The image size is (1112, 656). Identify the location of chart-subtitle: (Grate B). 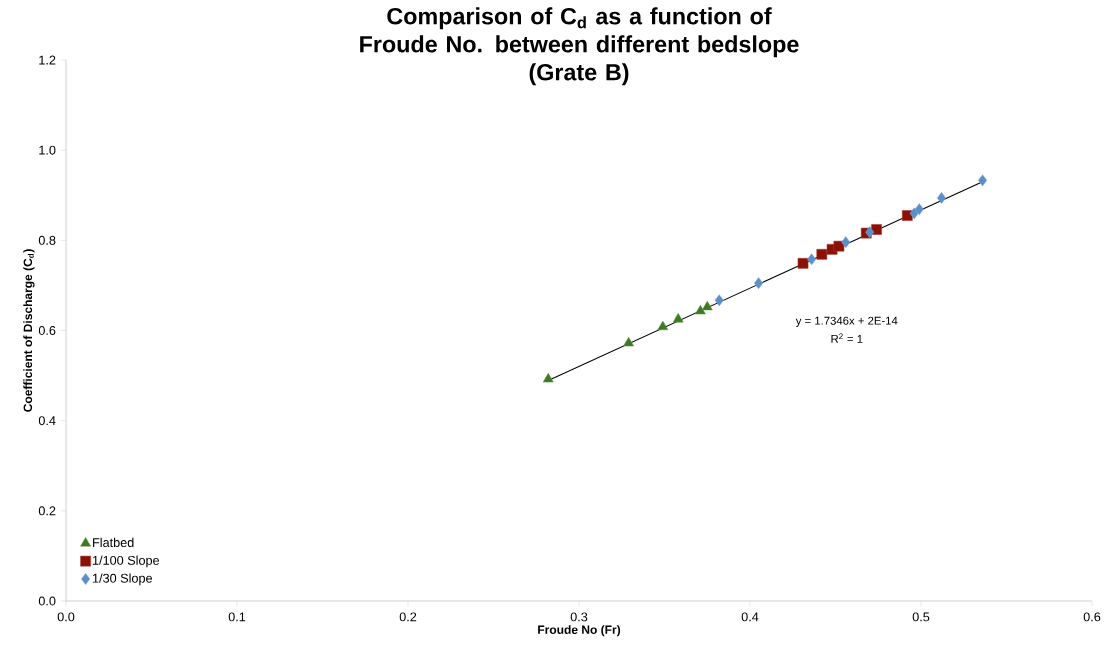
(579, 74).